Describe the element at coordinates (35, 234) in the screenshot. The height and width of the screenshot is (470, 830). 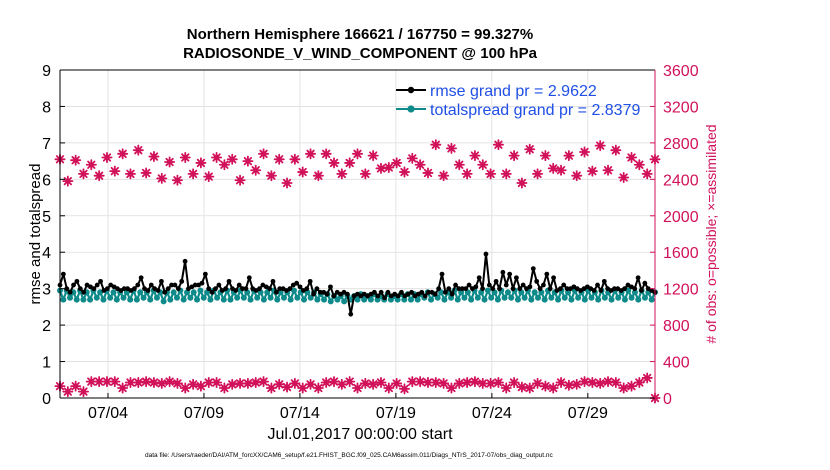
I see `left-axis-title: rmse and totalspread` at that location.